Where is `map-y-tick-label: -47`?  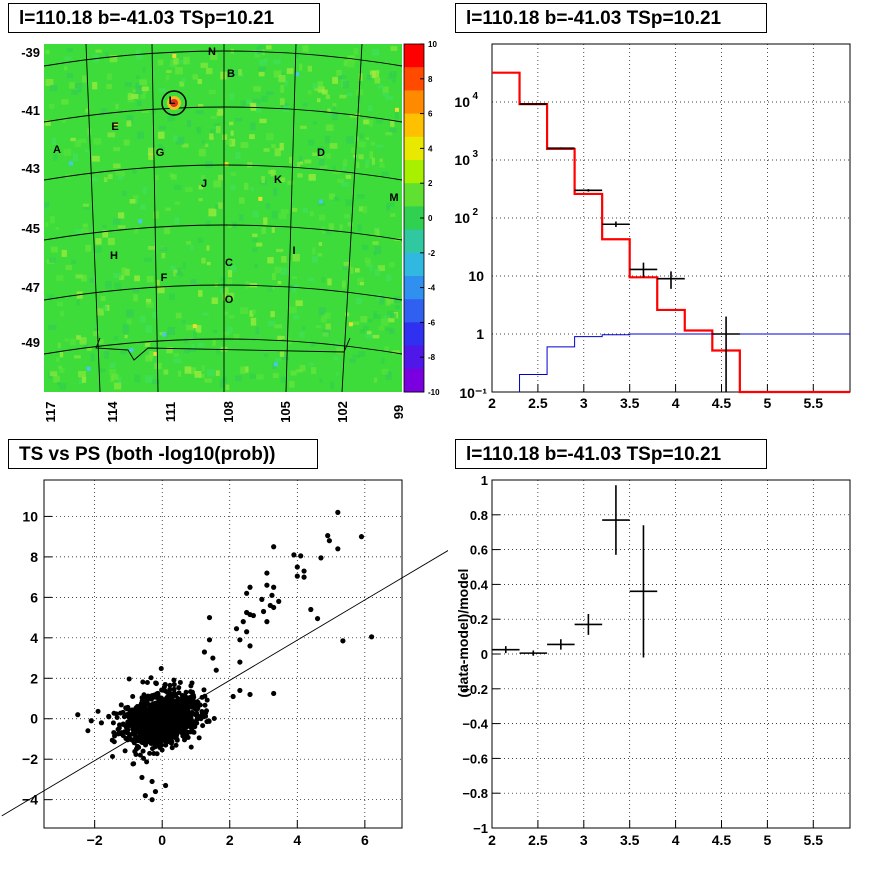
map-y-tick-label: -47 is located at coordinates (30, 287).